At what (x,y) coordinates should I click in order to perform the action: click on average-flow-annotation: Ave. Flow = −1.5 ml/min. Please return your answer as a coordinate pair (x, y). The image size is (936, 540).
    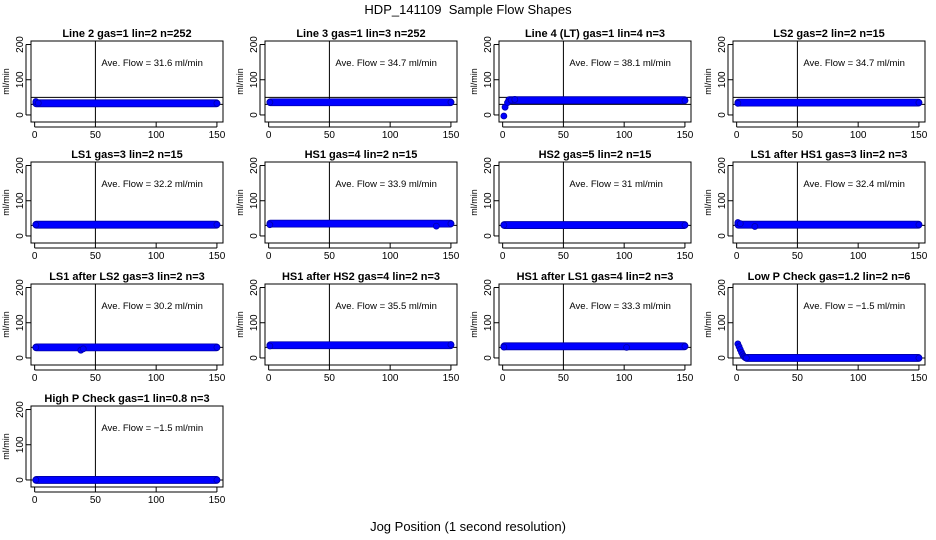
    Looking at the image, I should click on (152, 428).